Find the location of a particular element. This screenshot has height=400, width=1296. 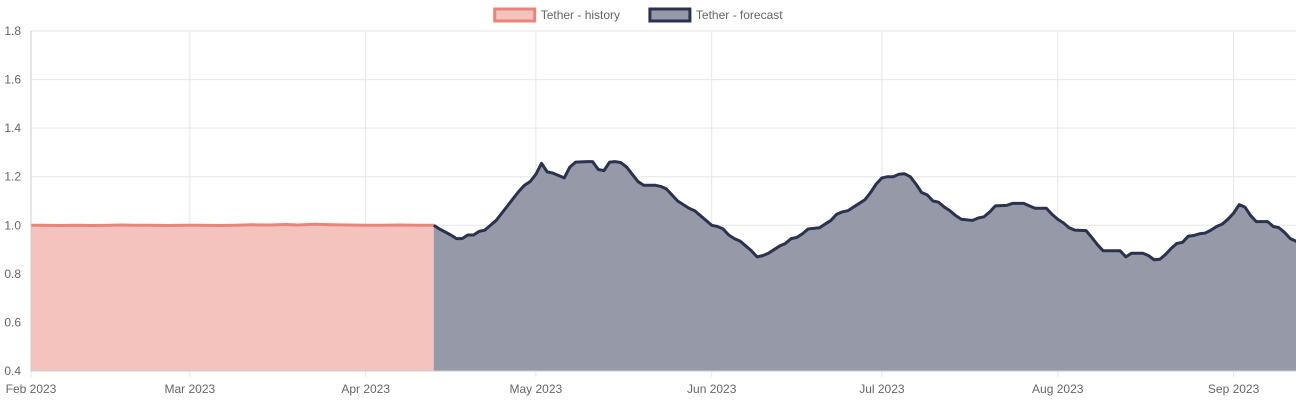

series-area-history is located at coordinates (232, 297).